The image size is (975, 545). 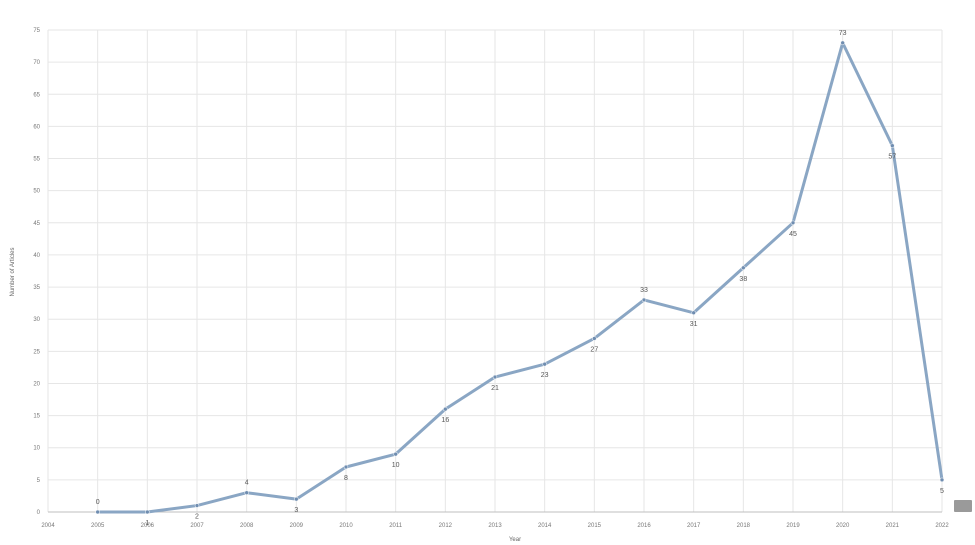 I want to click on y-tick-label: 55, so click(x=36, y=160).